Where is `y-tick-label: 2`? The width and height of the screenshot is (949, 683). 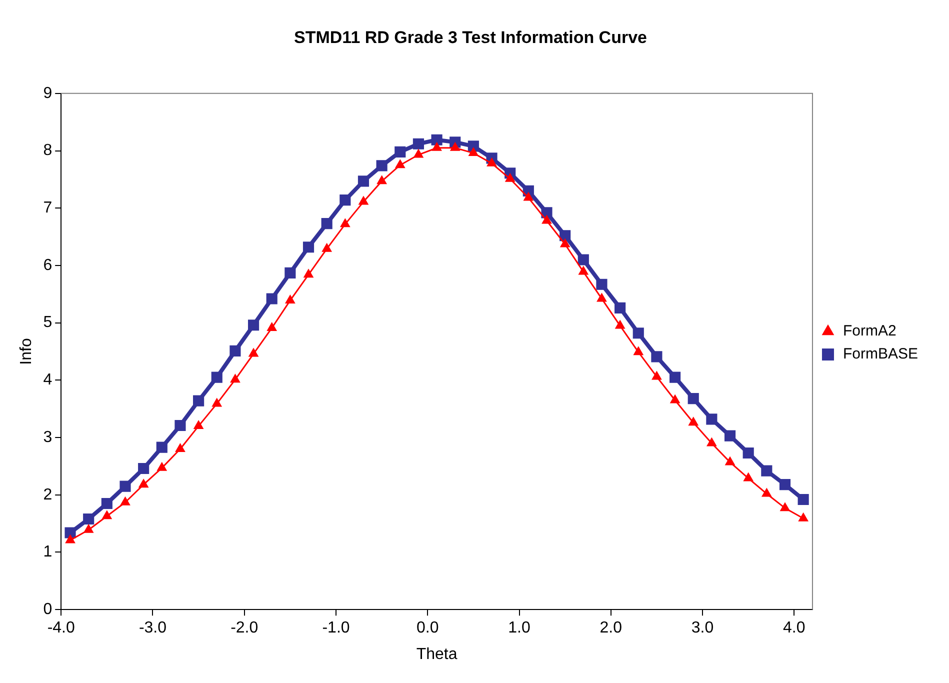 y-tick-label: 2 is located at coordinates (47, 495).